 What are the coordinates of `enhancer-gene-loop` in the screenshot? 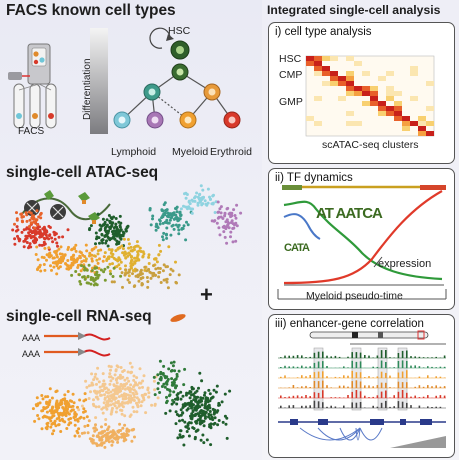 It's located at (350, 434).